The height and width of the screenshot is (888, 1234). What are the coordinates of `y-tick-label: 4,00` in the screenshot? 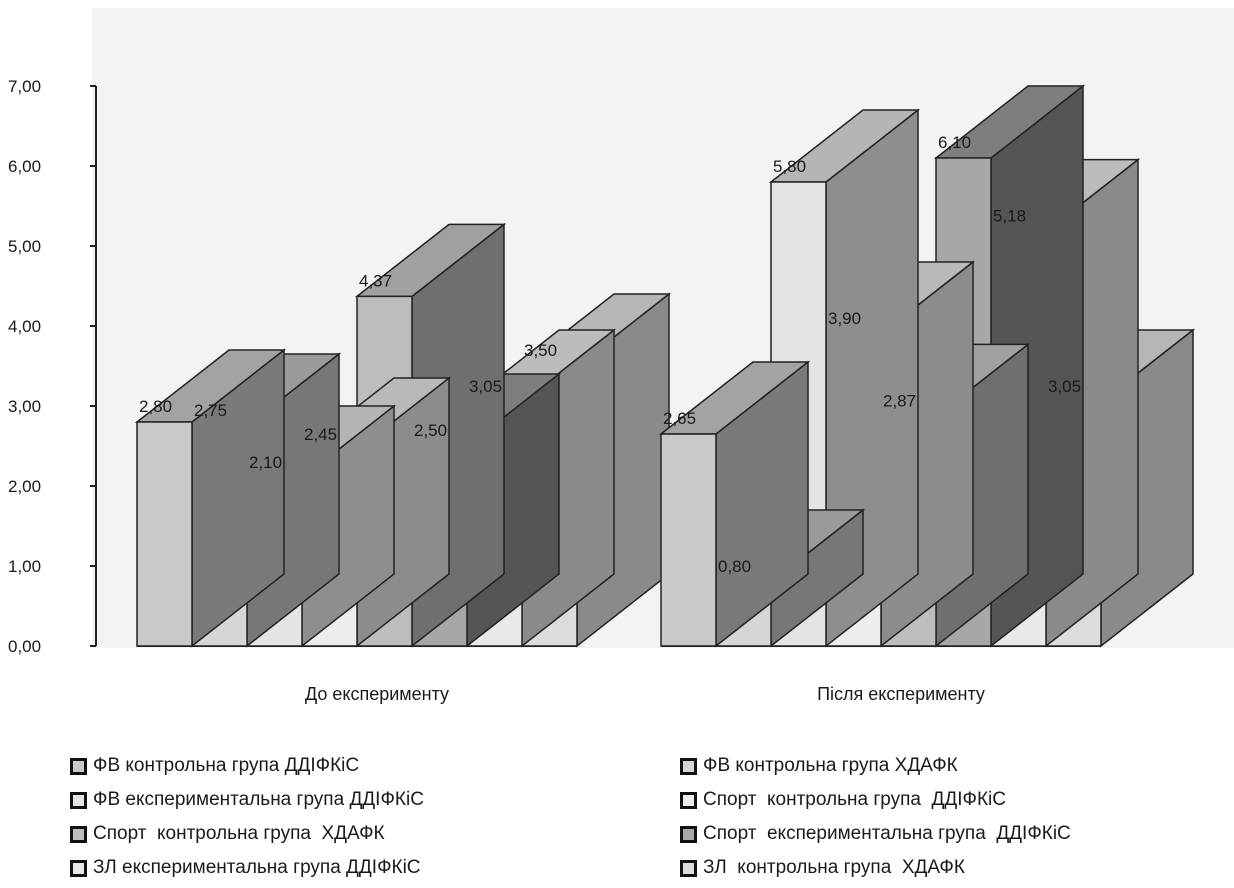 It's located at (24, 326).